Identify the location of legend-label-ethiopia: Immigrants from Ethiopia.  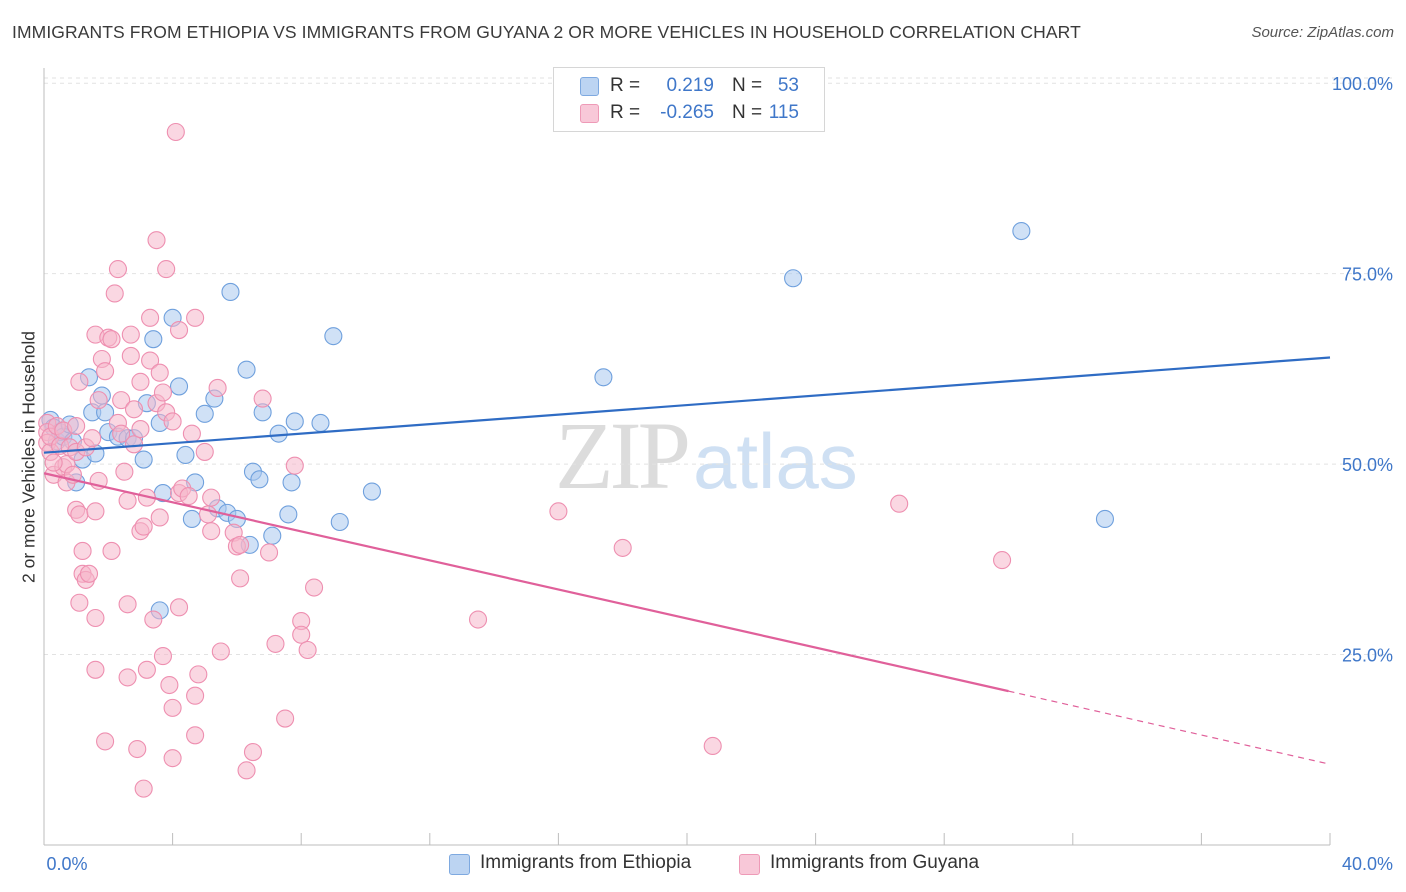
(586, 862).